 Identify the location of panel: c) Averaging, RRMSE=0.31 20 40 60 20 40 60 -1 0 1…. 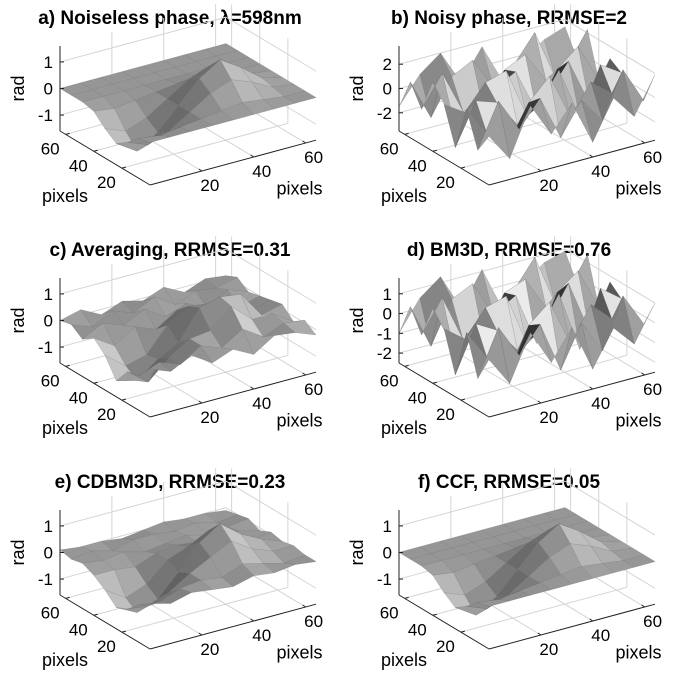
(165, 336).